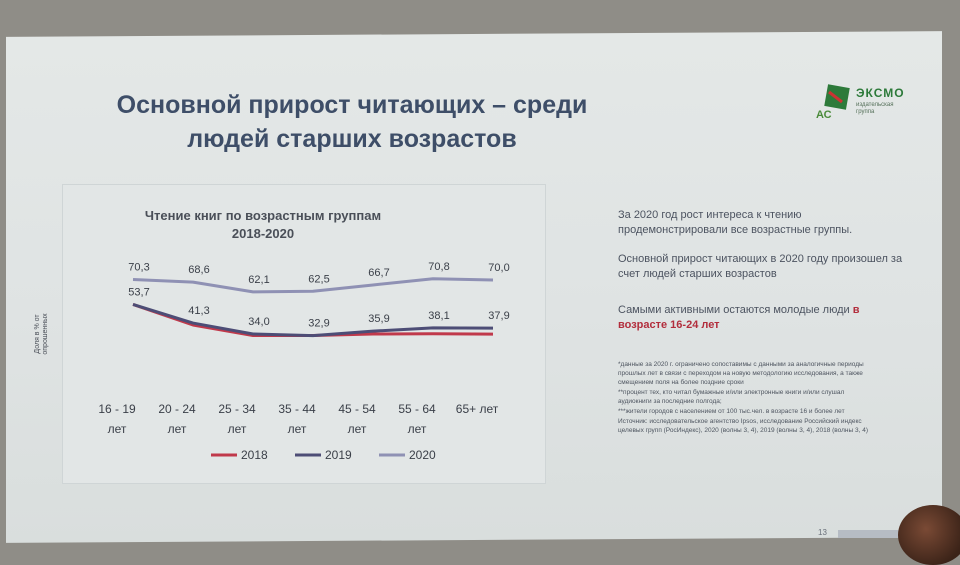 The image size is (960, 565). I want to click on data-label: 70,3, so click(138, 268).